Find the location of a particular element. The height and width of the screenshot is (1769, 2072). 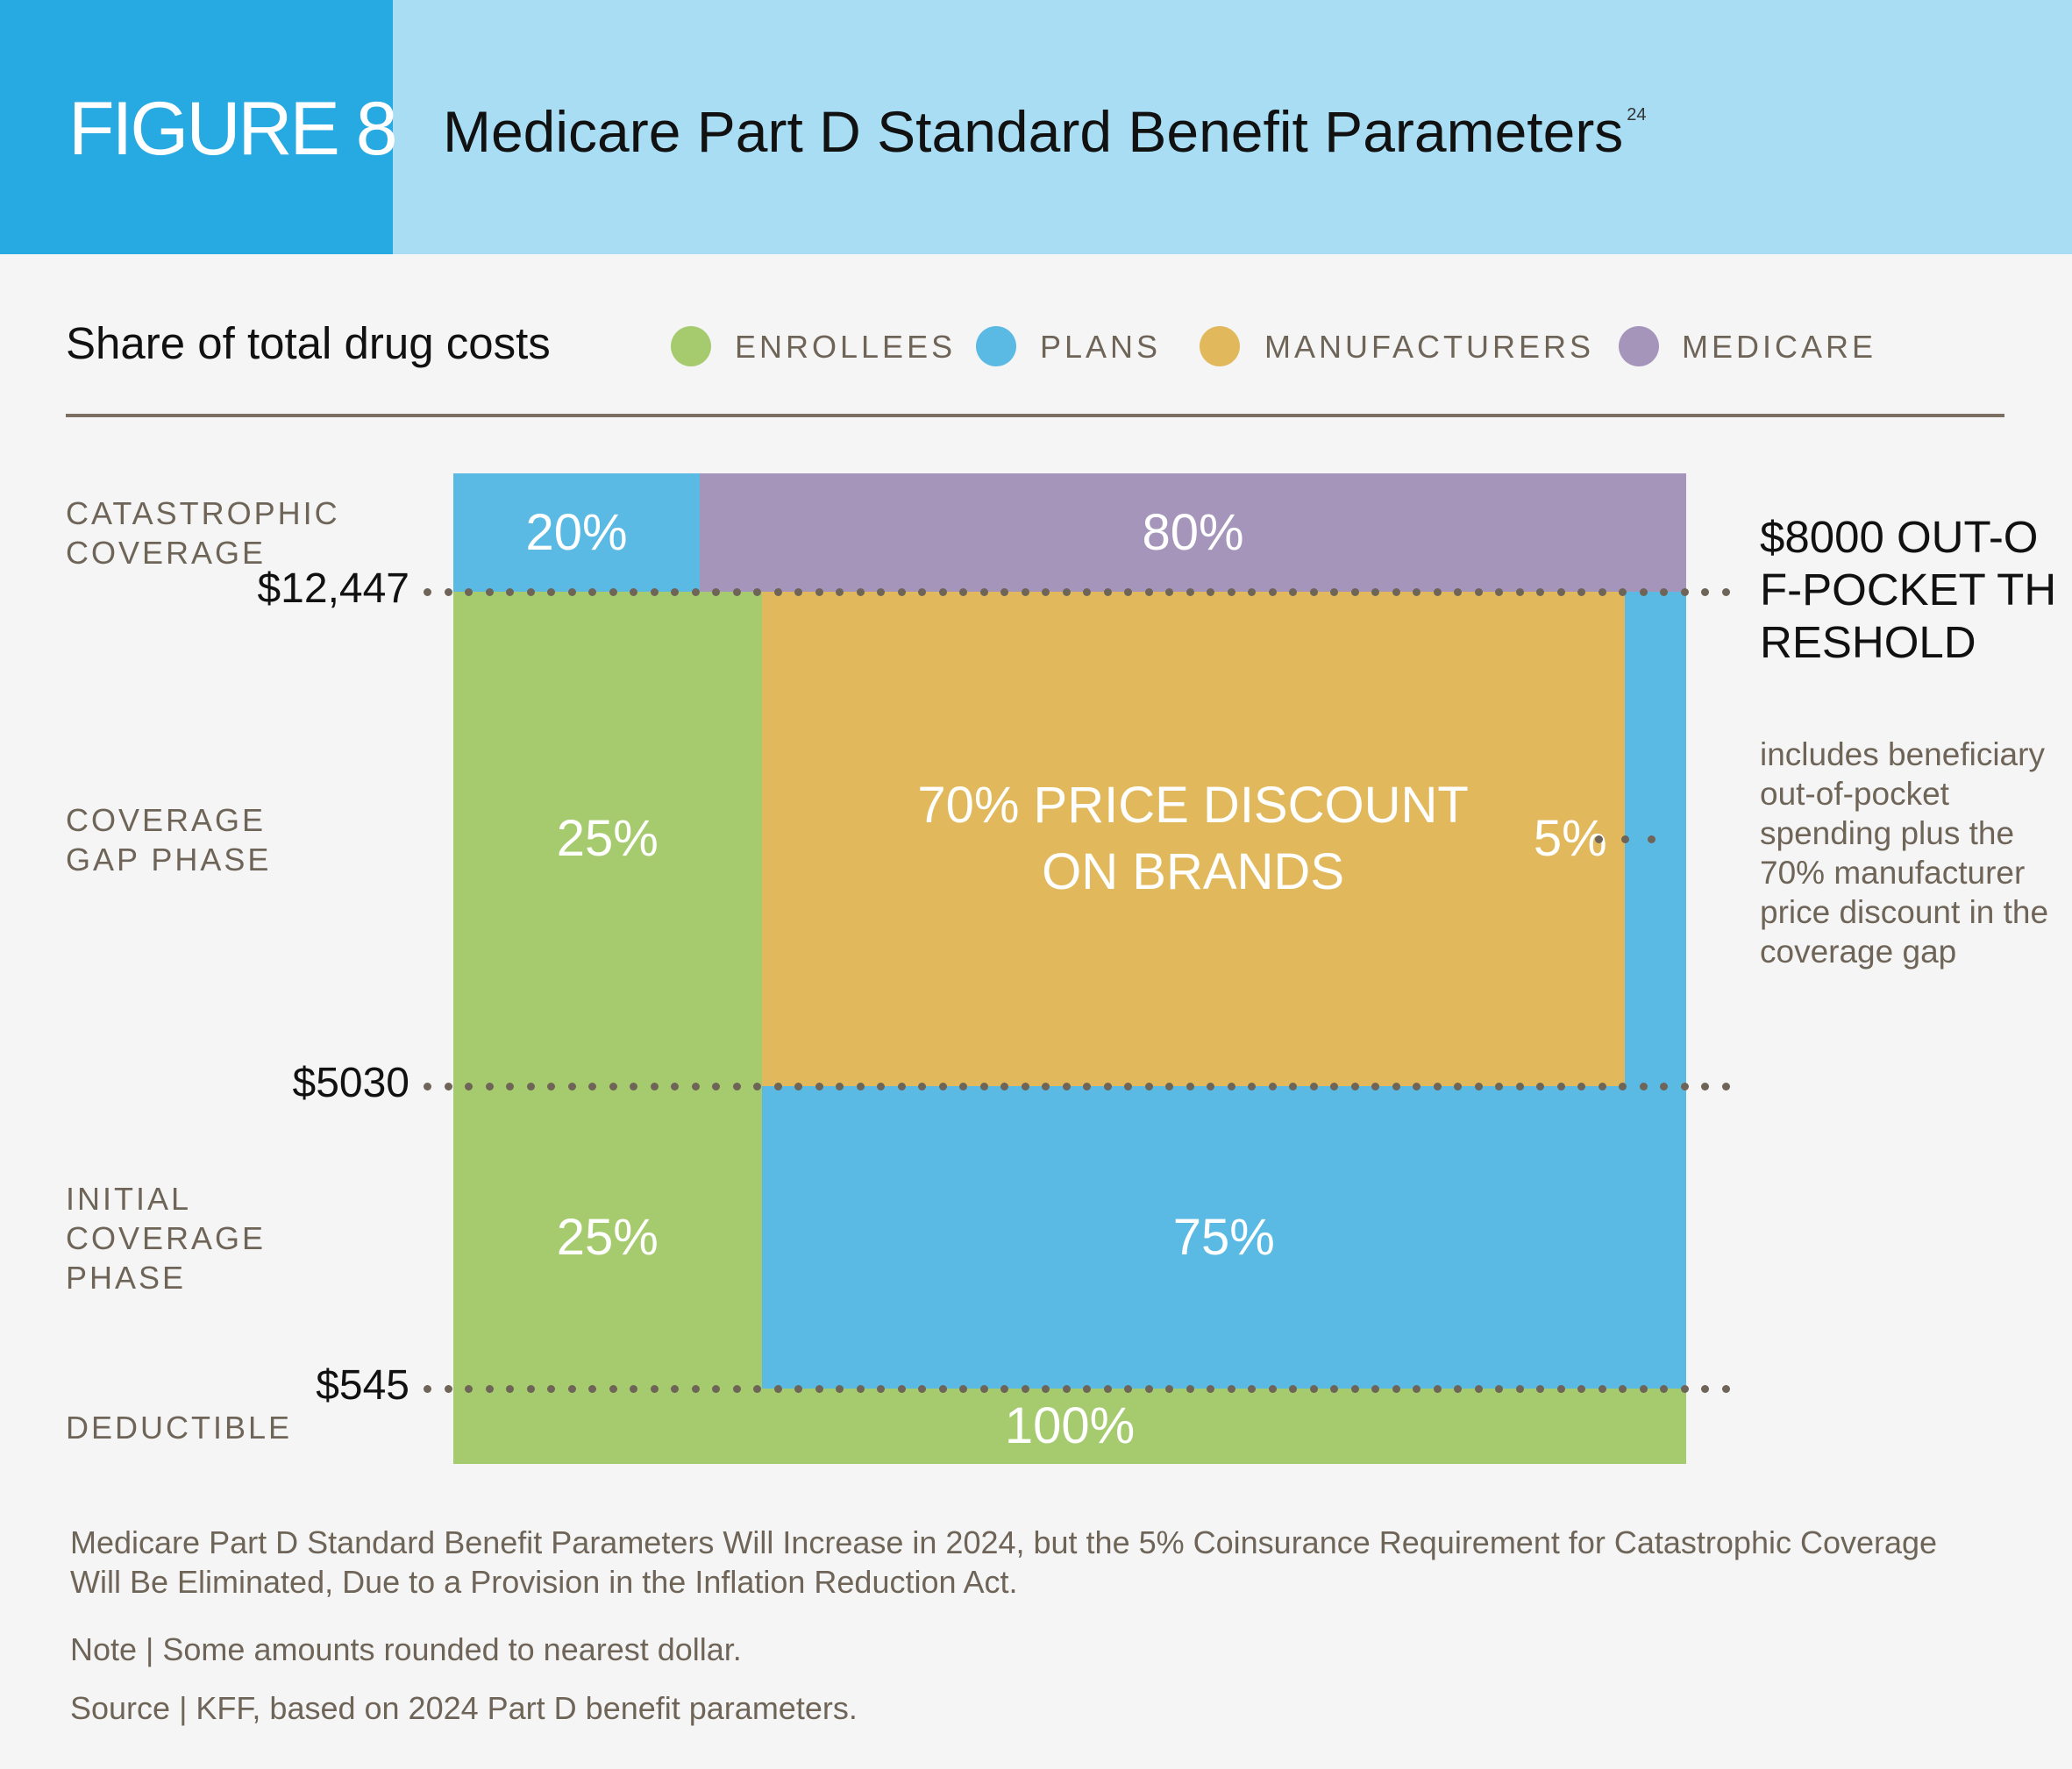

segment-plans: 75% is located at coordinates (1223, 1237).